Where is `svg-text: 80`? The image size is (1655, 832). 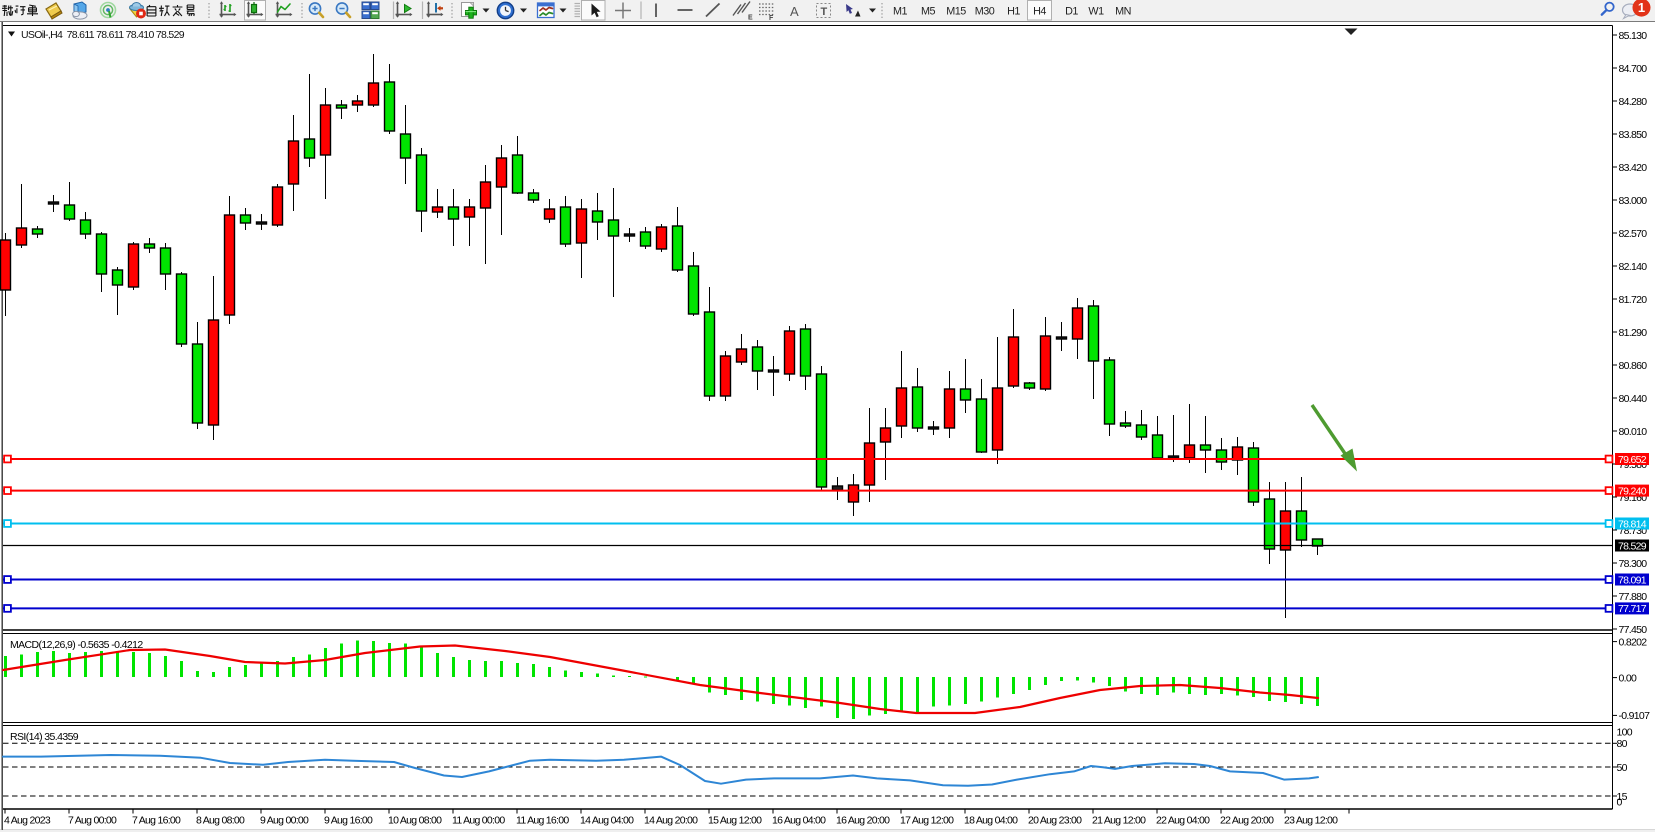
svg-text: 80 is located at coordinates (1622, 744).